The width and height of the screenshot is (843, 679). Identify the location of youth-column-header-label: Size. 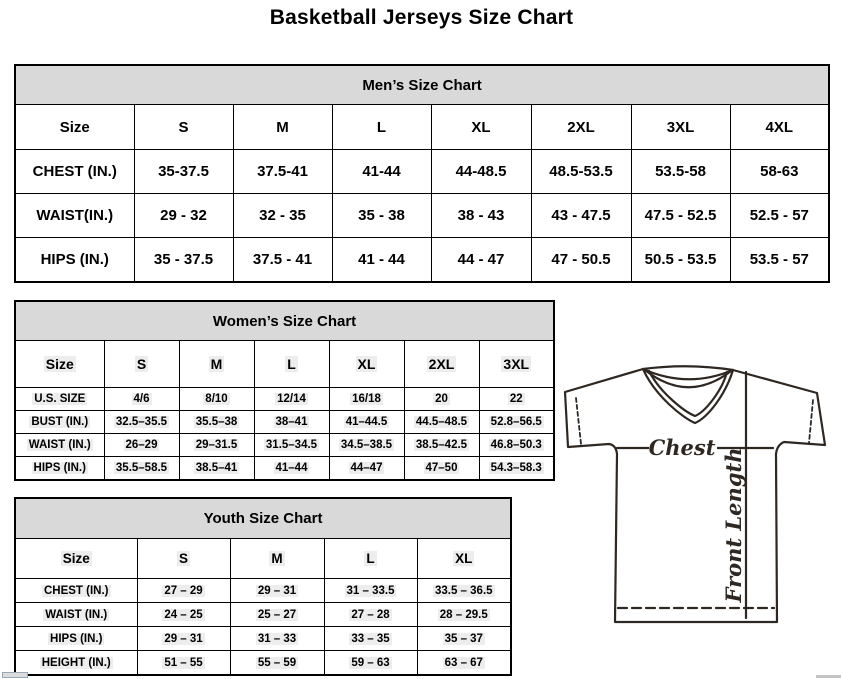
(76, 558).